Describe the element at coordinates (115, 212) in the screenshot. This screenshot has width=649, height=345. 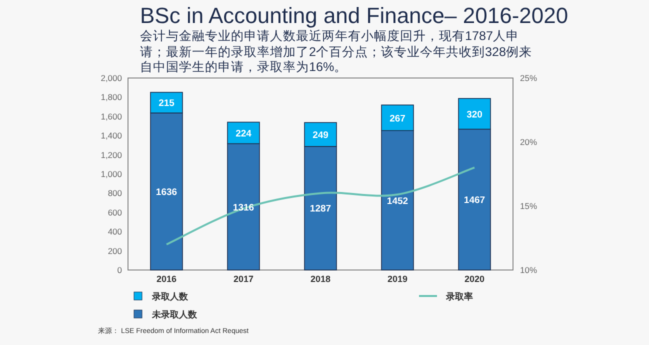
I see `y-tick-label: 600` at that location.